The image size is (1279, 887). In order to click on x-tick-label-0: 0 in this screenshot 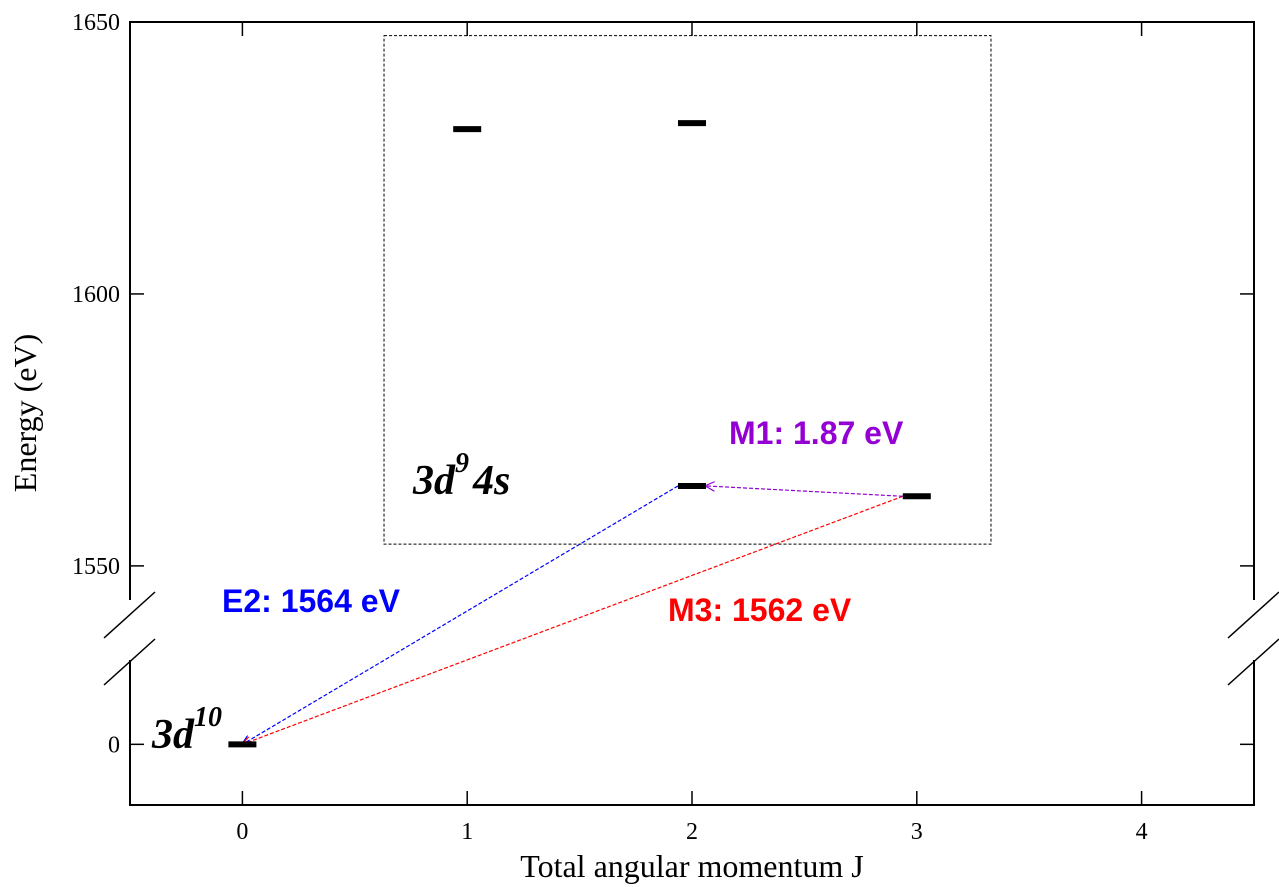, I will do `click(242, 832)`.